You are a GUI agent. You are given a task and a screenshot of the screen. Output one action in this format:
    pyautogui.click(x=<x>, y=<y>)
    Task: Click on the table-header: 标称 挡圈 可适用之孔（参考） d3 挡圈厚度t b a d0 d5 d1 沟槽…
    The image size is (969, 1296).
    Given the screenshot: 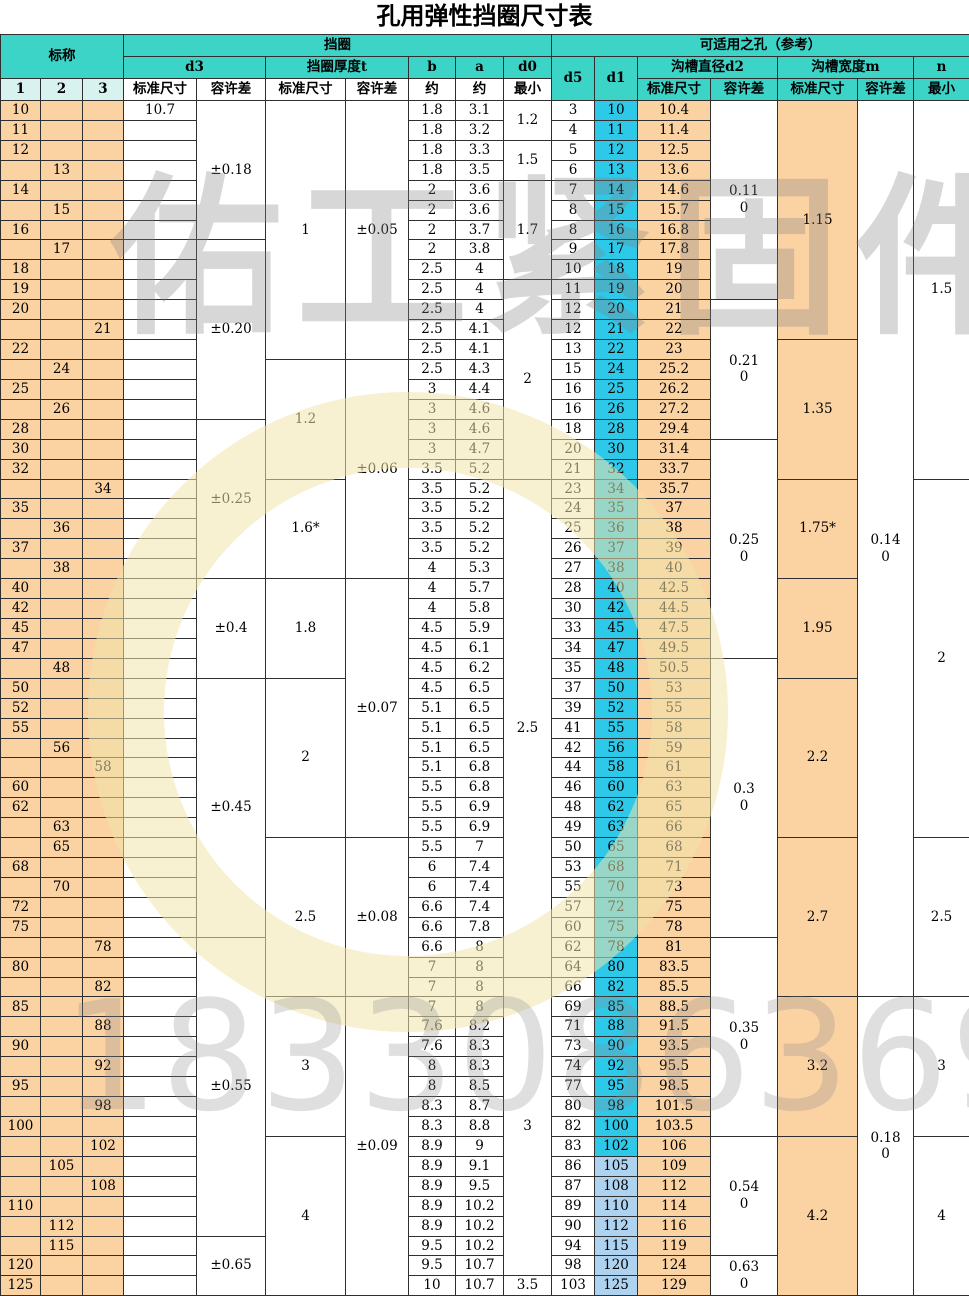 What is the action you would take?
    pyautogui.click(x=484, y=67)
    